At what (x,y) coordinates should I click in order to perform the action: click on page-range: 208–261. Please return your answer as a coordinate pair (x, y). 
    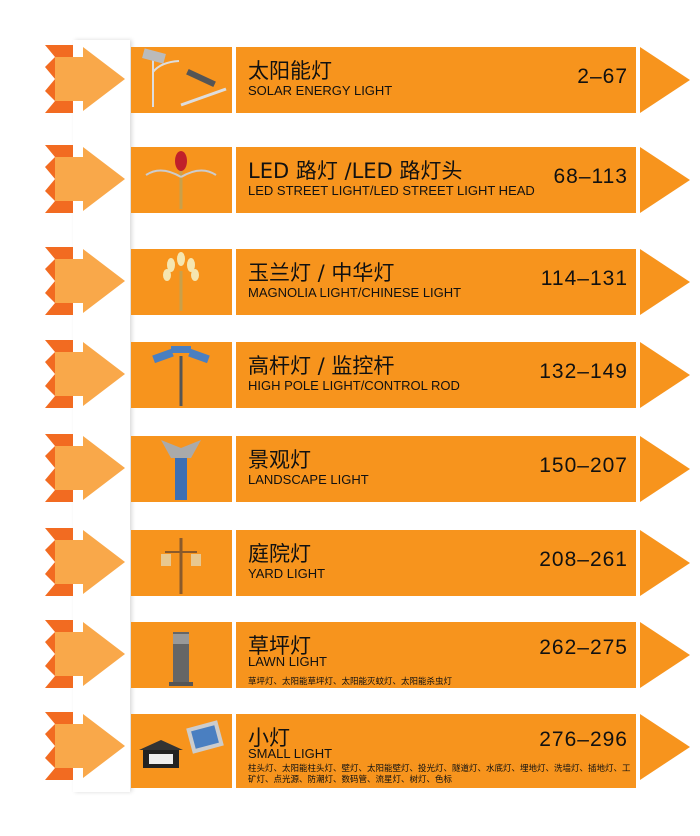
    Looking at the image, I should click on (583, 559).